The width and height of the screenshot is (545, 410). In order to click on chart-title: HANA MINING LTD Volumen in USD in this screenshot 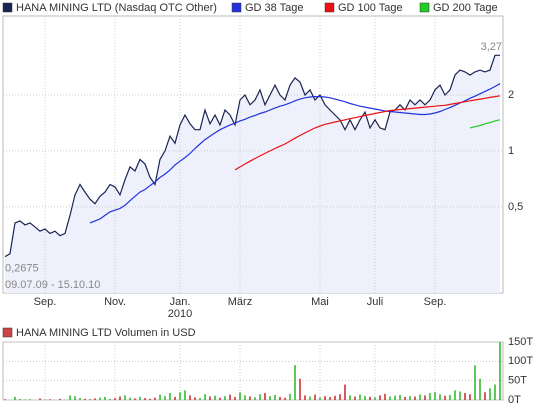, I will do `click(106, 333)`.